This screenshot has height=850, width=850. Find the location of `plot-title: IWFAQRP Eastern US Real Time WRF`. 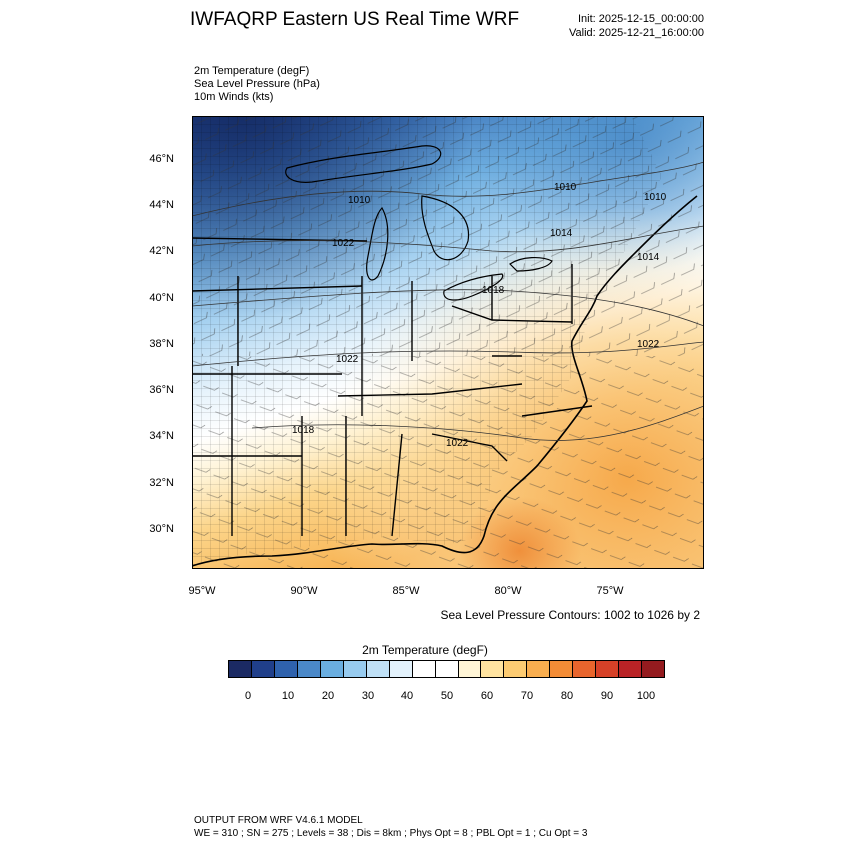

plot-title: IWFAQRP Eastern US Real Time WRF is located at coordinates (355, 19).